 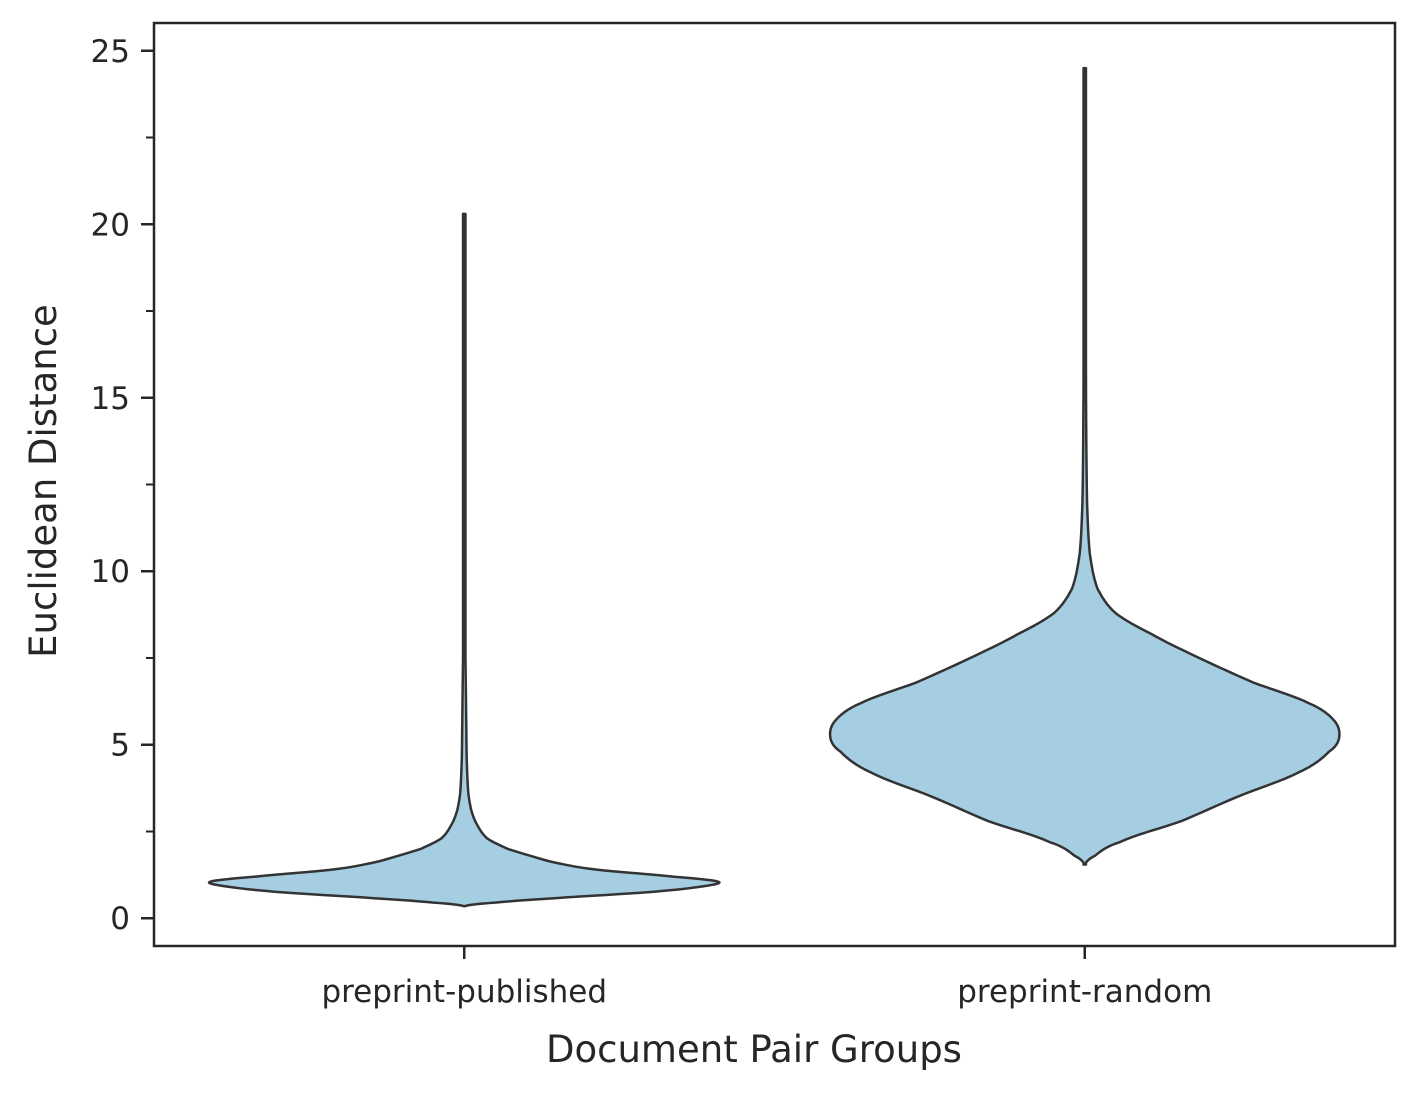 What do you see at coordinates (110, 52) in the screenshot?
I see `y-tick-label: 25` at bounding box center [110, 52].